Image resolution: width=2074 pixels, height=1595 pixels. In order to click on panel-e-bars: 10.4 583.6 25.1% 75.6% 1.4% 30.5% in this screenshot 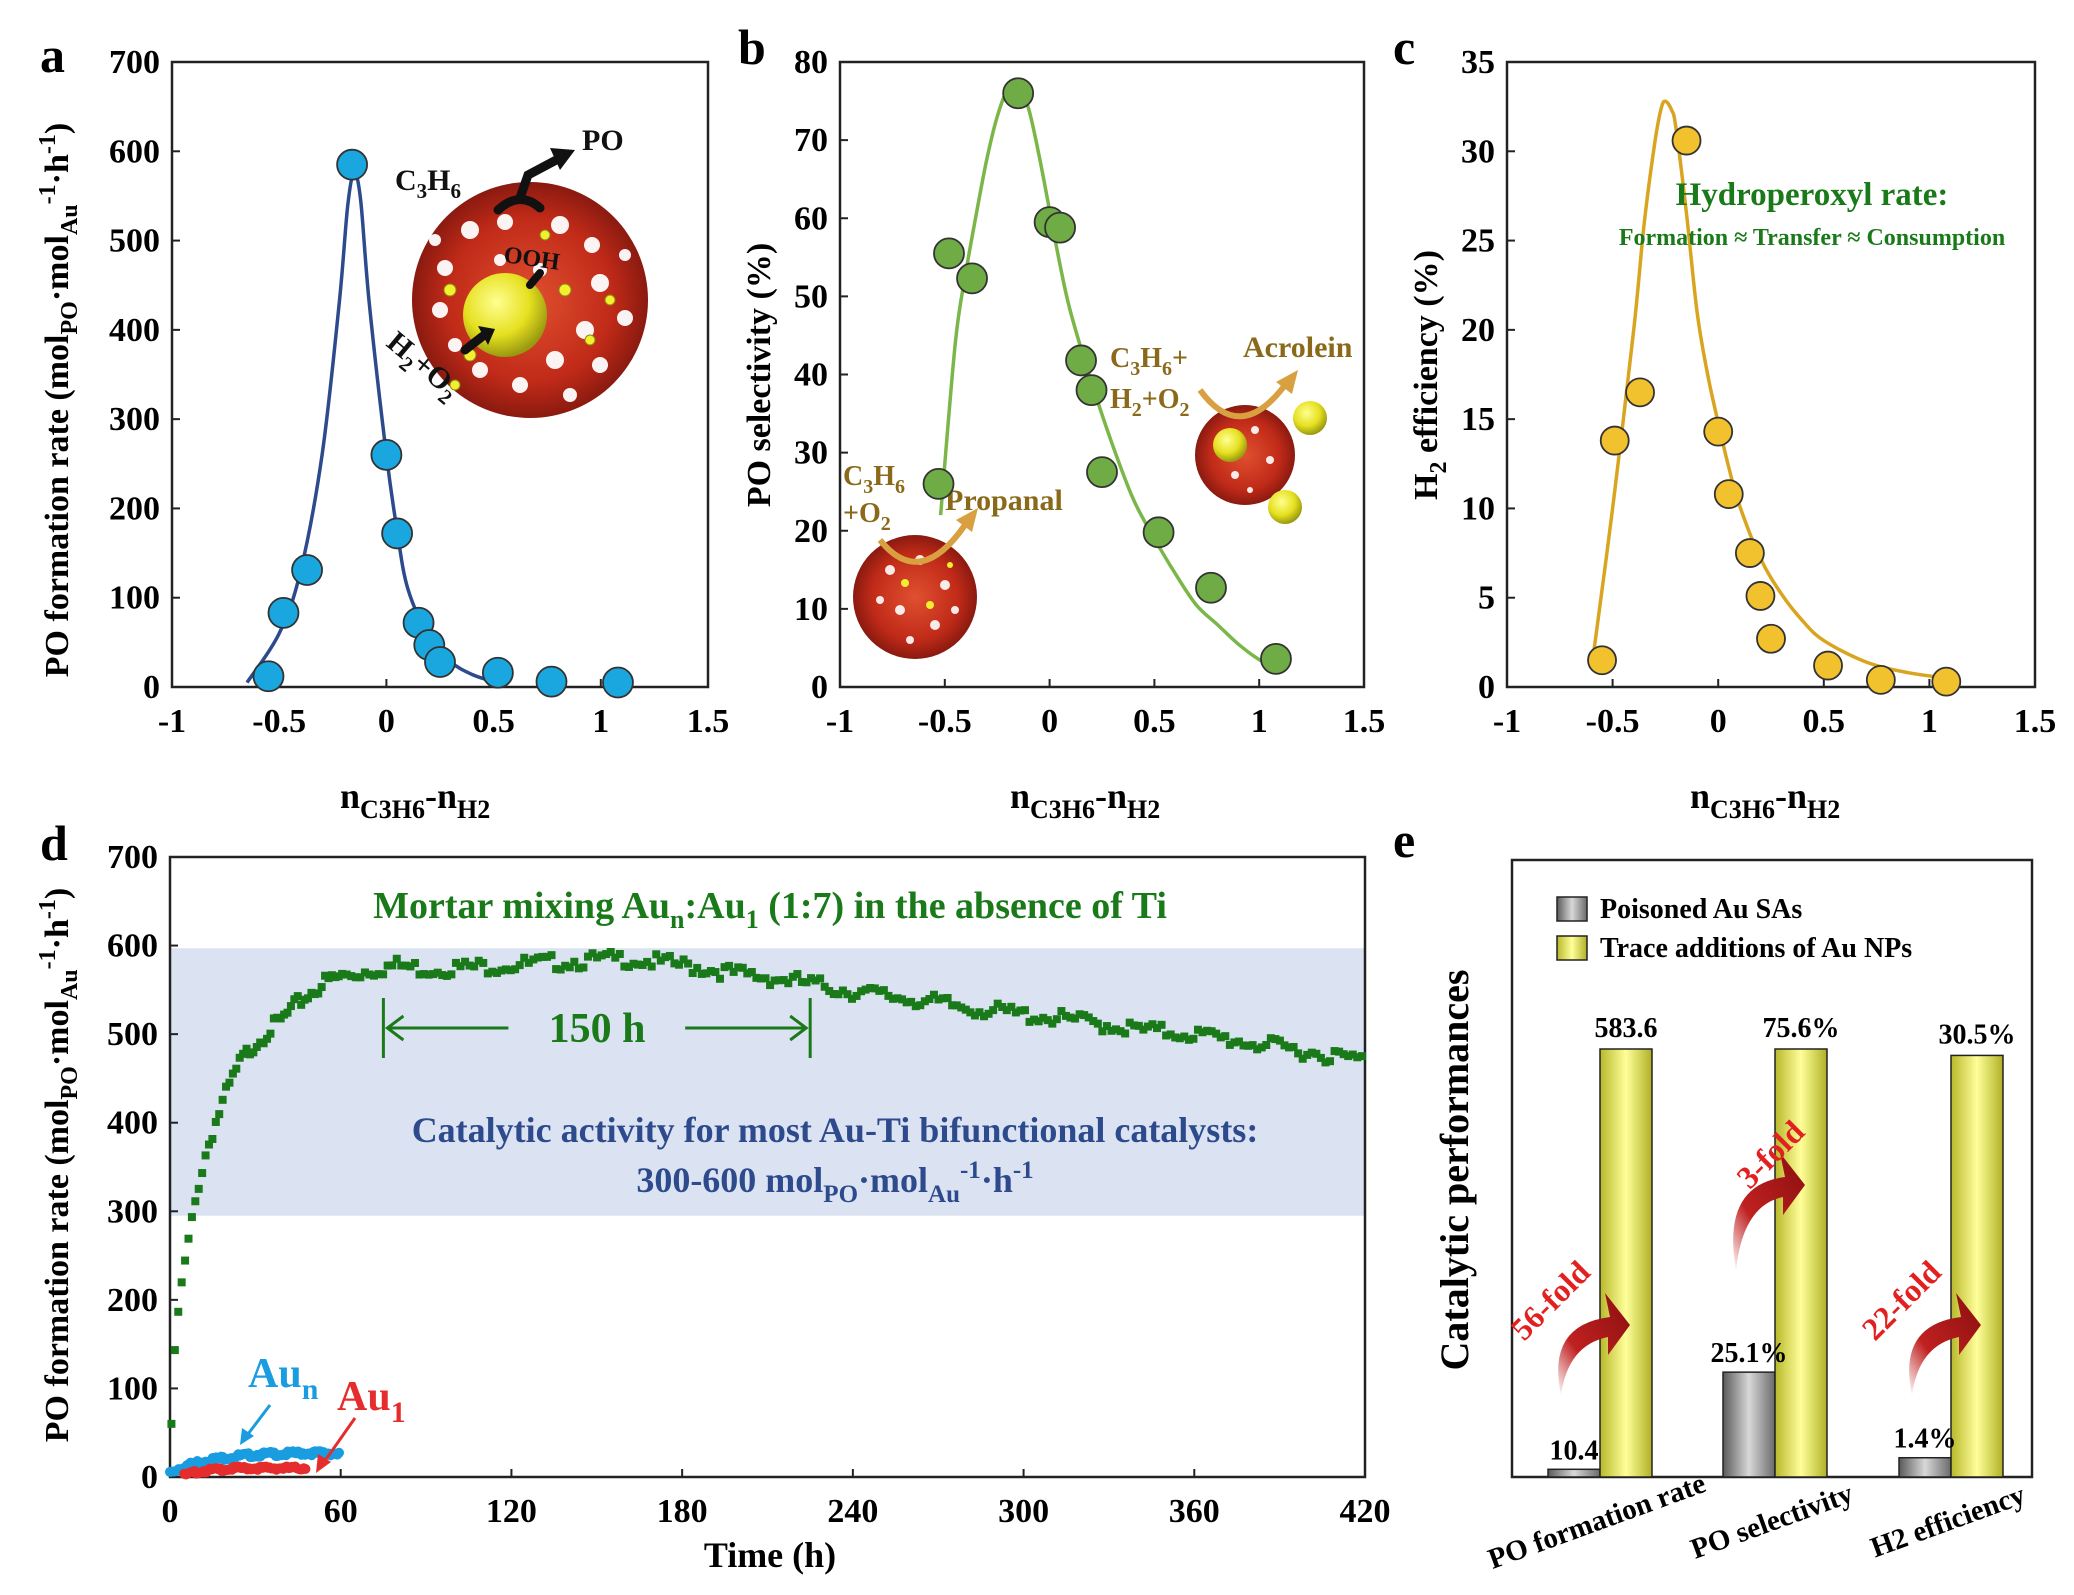, I will do `click(1781, 1245)`.